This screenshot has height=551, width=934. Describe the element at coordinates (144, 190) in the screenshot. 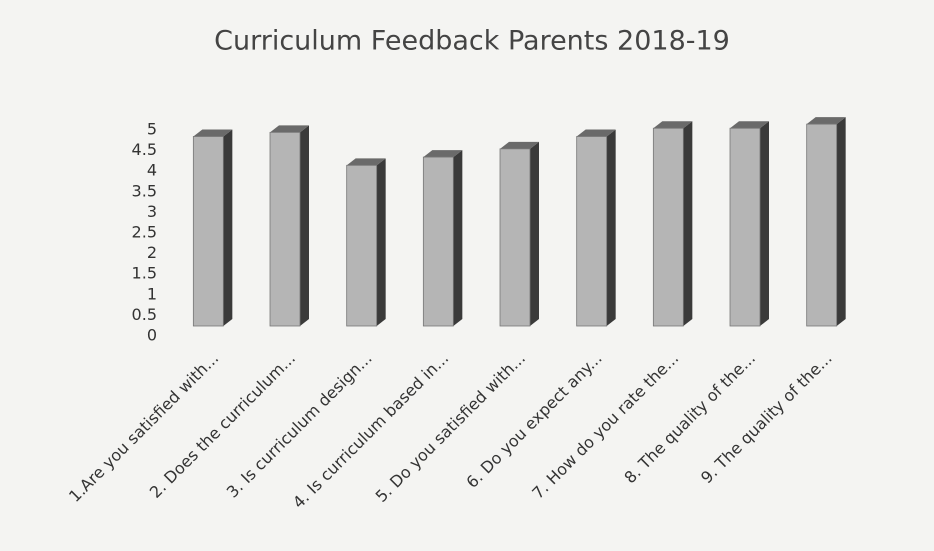

I see `y-tick-label: 3.5` at that location.